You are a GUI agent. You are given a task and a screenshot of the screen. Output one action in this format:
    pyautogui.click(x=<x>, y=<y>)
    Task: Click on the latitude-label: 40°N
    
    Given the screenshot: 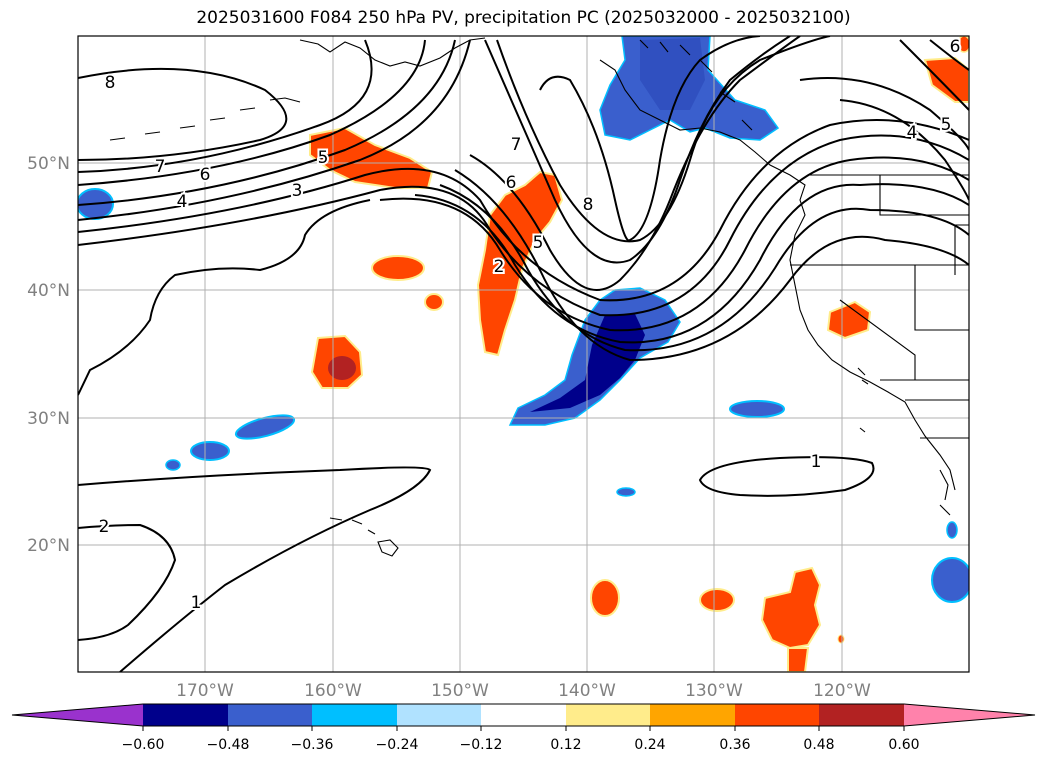 What is the action you would take?
    pyautogui.click(x=48, y=291)
    